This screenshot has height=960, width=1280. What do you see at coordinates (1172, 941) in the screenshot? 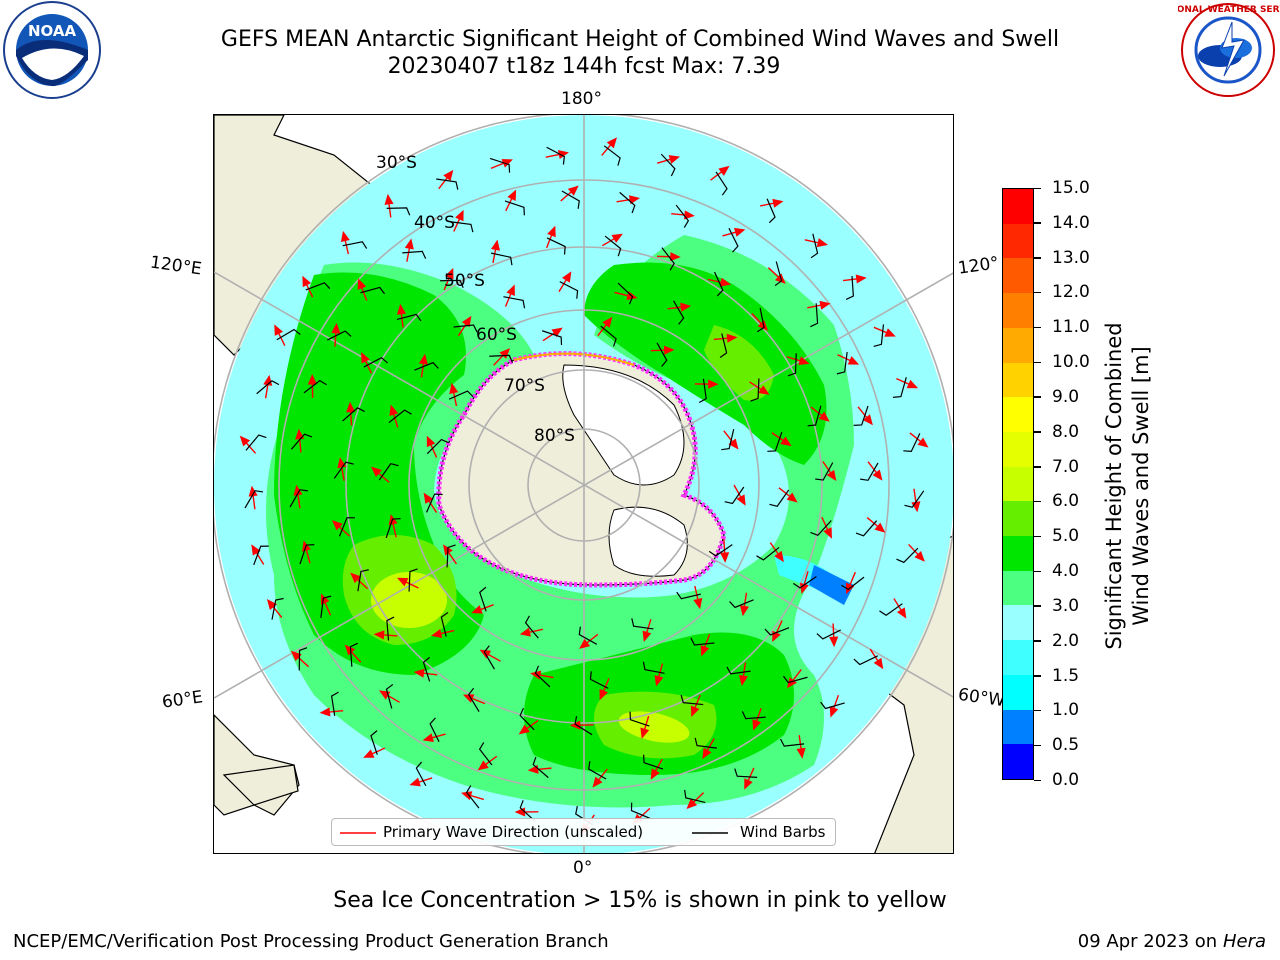
I see `footer-date: 09 Apr 2023 on Hera` at bounding box center [1172, 941].